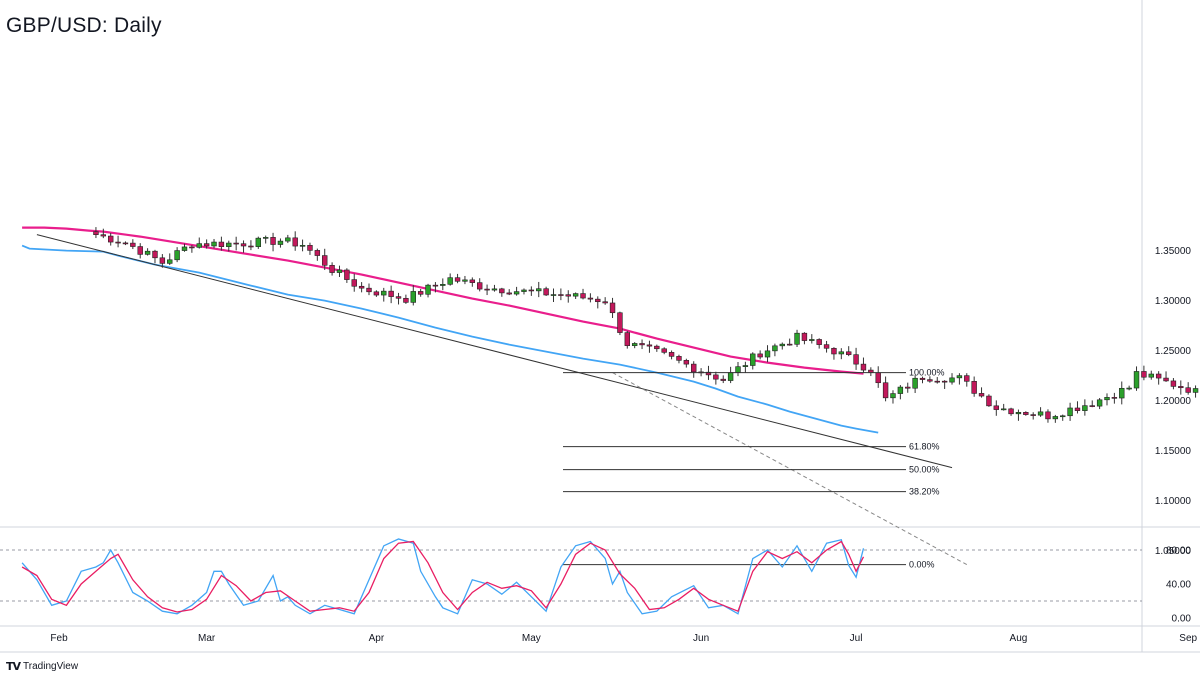 The image size is (1200, 675). What do you see at coordinates (1182, 619) in the screenshot?
I see `stoch-tick-label: 0.00` at bounding box center [1182, 619].